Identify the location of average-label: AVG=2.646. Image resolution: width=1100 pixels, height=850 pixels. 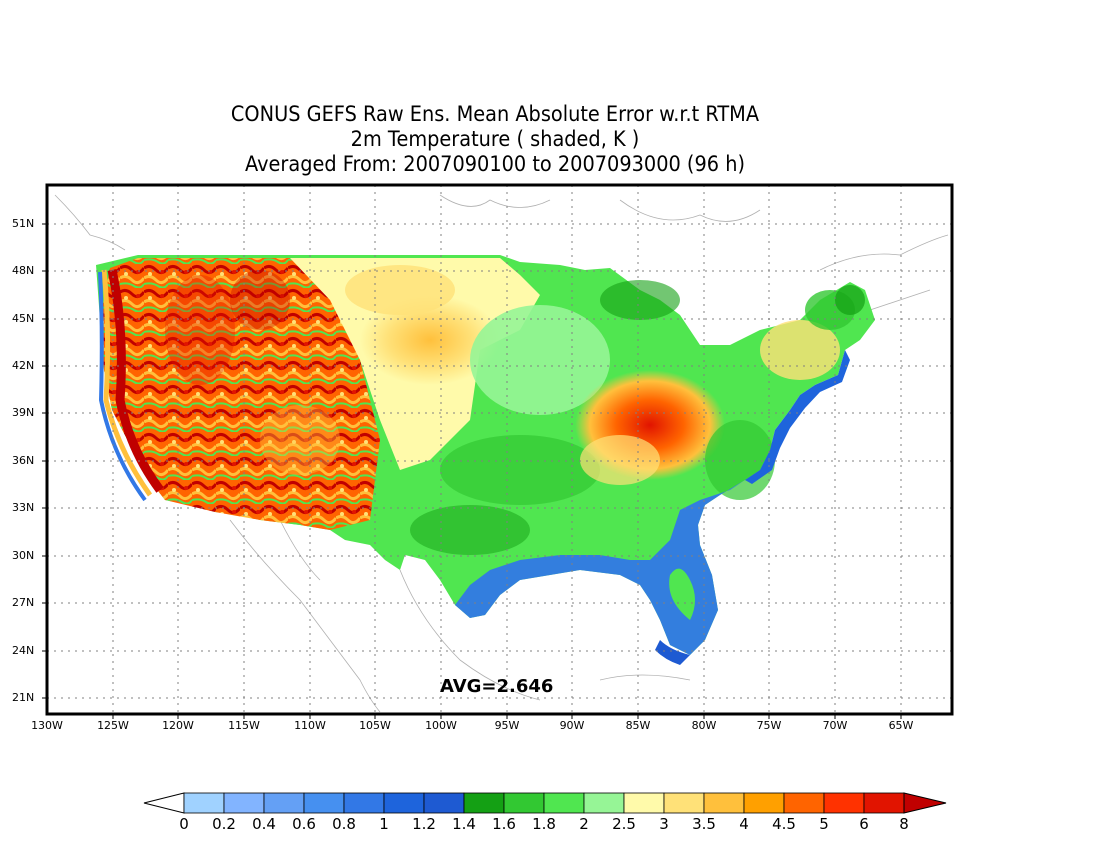
(497, 686).